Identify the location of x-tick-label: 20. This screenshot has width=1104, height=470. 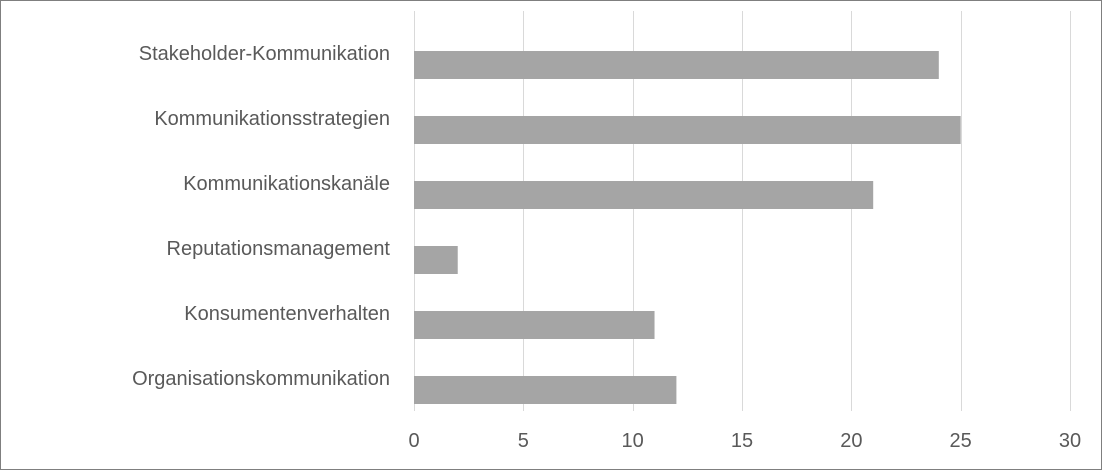
(851, 441).